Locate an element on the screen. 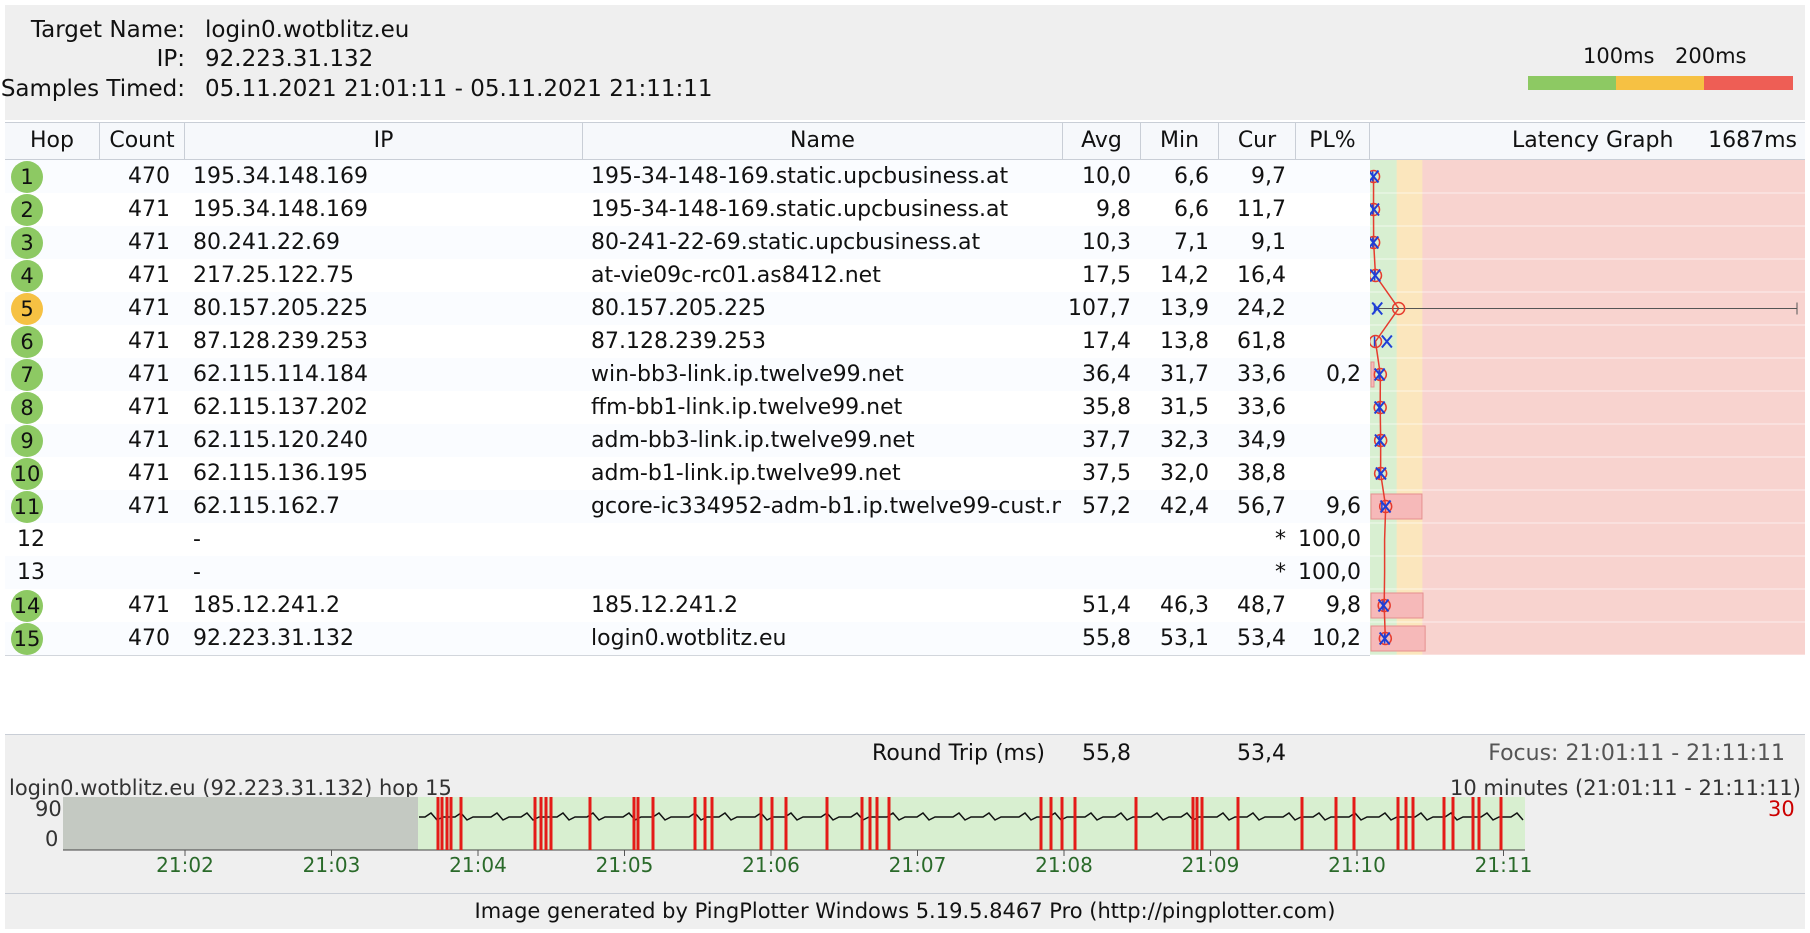 Image resolution: width=1810 pixels, height=933 pixels. timeline-tick-label: 21:09 is located at coordinates (1211, 865).